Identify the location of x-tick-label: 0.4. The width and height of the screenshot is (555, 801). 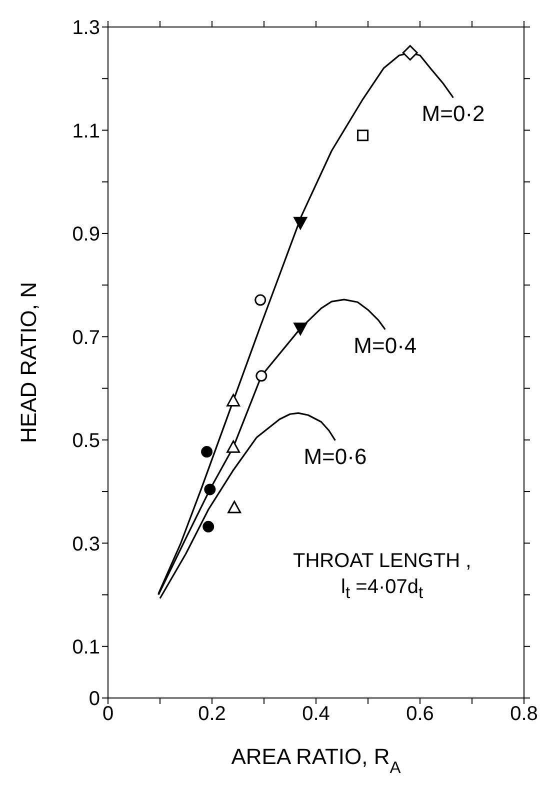
(316, 714).